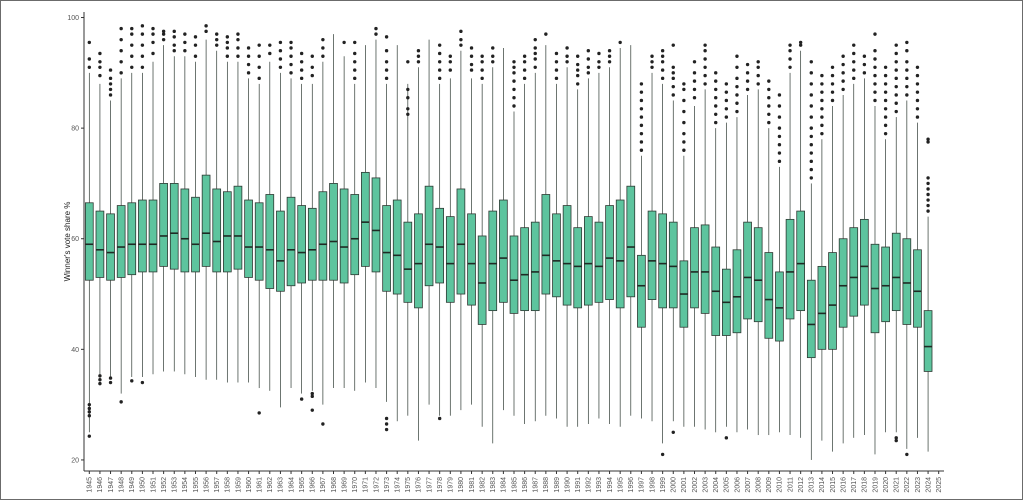  Describe the element at coordinates (164, 485) in the screenshot. I see `x-tick-label: 1952` at that location.